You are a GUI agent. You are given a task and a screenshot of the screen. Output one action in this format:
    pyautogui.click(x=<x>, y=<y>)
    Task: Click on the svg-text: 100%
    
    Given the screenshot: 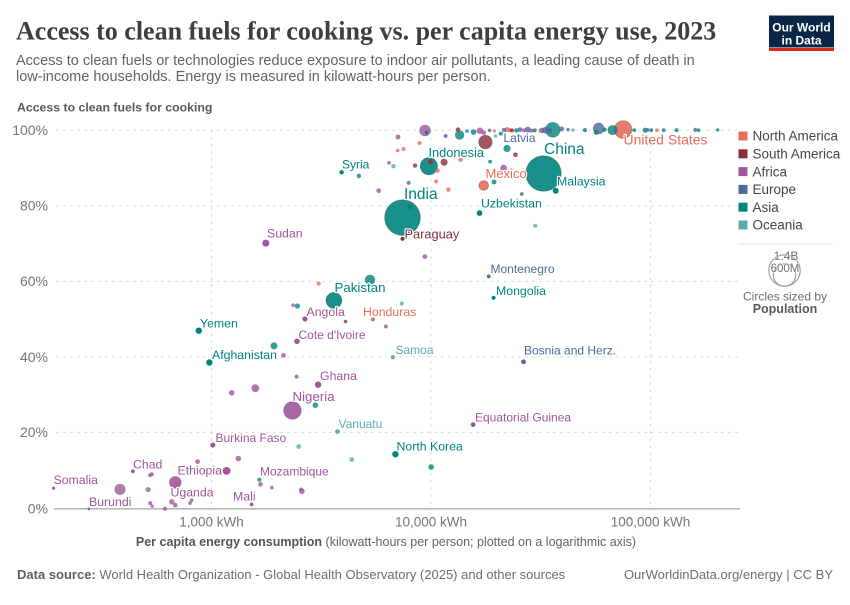 What is the action you would take?
    pyautogui.click(x=30, y=130)
    